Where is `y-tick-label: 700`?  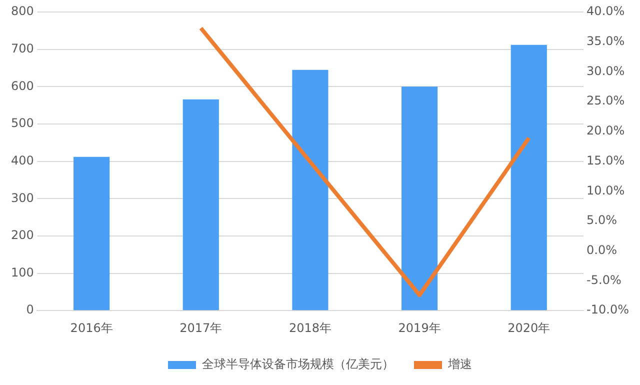 y-tick-label: 700 is located at coordinates (22, 48).